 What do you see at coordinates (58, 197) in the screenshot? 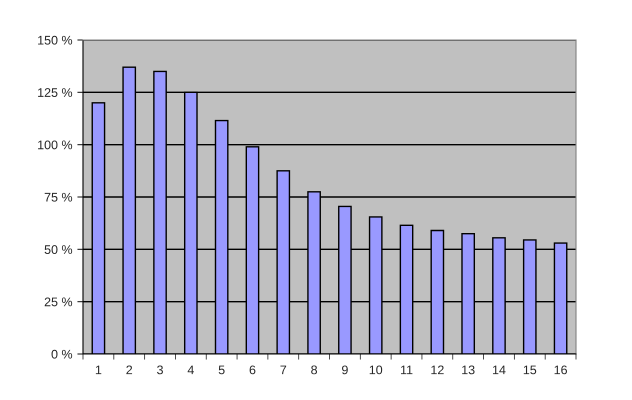
I see `y-tick-label: 75 %` at bounding box center [58, 197].